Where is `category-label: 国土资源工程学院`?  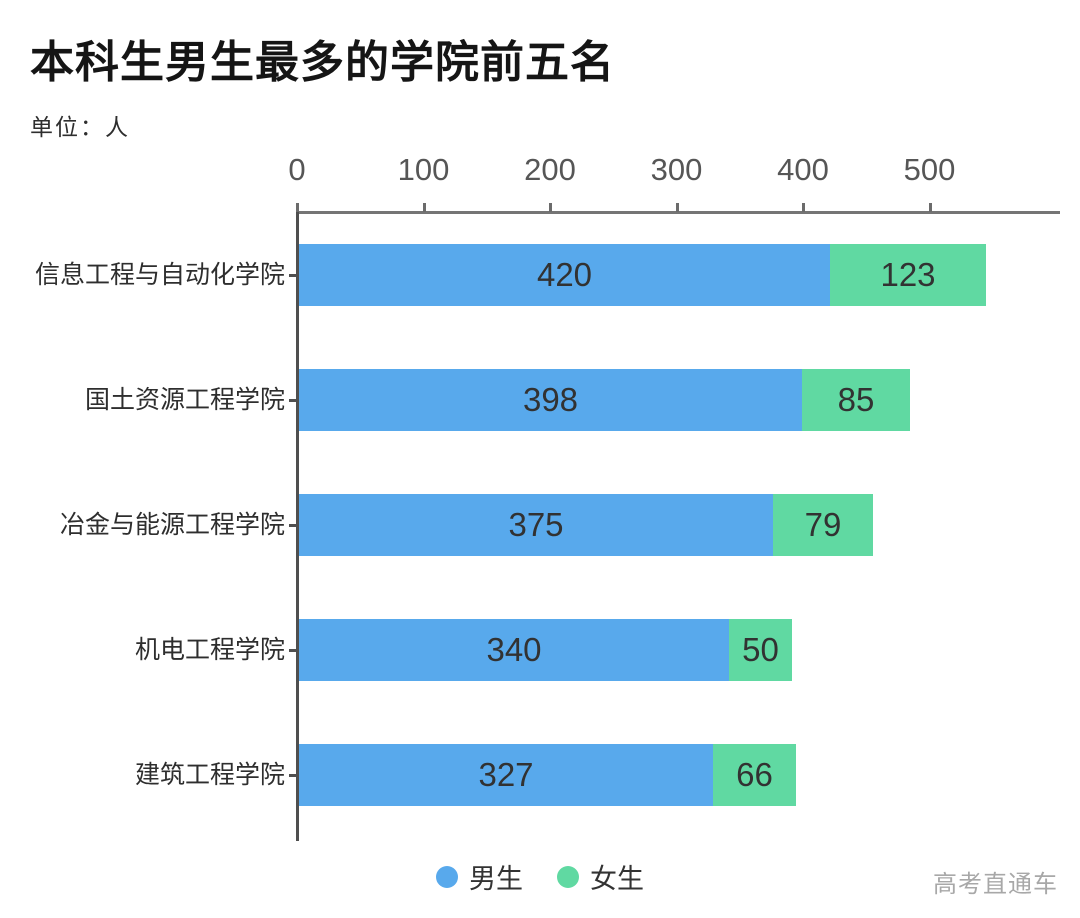
category-label: 国土资源工程学院 is located at coordinates (184, 400).